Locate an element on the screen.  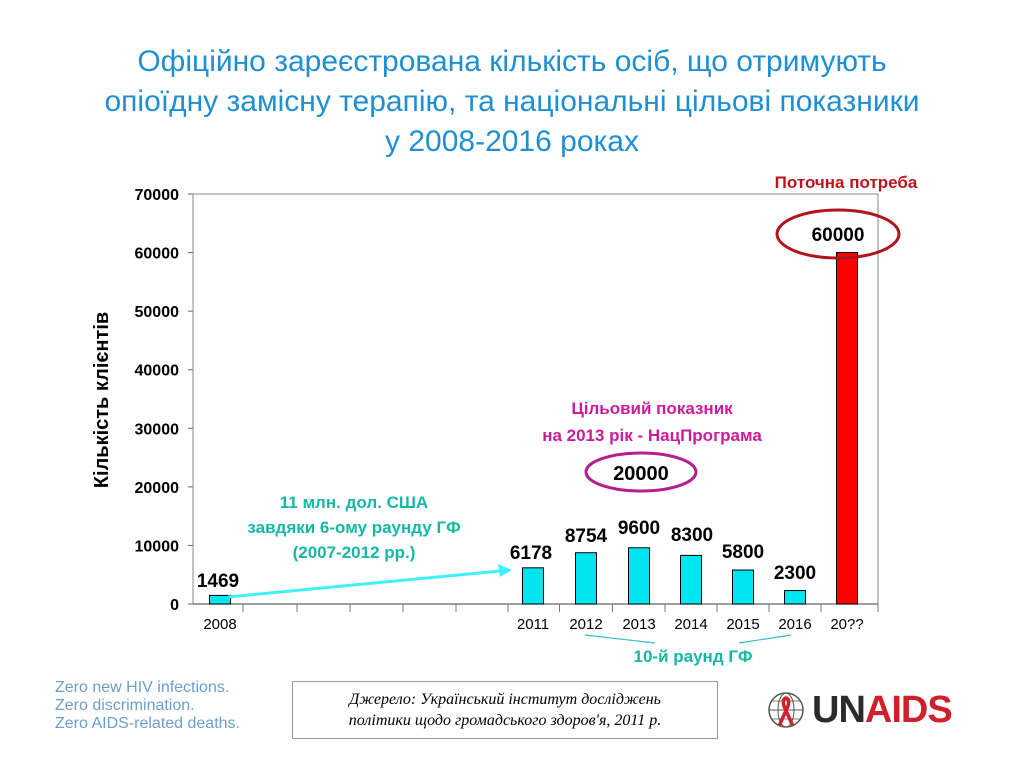
y-tick-label: 0 is located at coordinates (174, 605).